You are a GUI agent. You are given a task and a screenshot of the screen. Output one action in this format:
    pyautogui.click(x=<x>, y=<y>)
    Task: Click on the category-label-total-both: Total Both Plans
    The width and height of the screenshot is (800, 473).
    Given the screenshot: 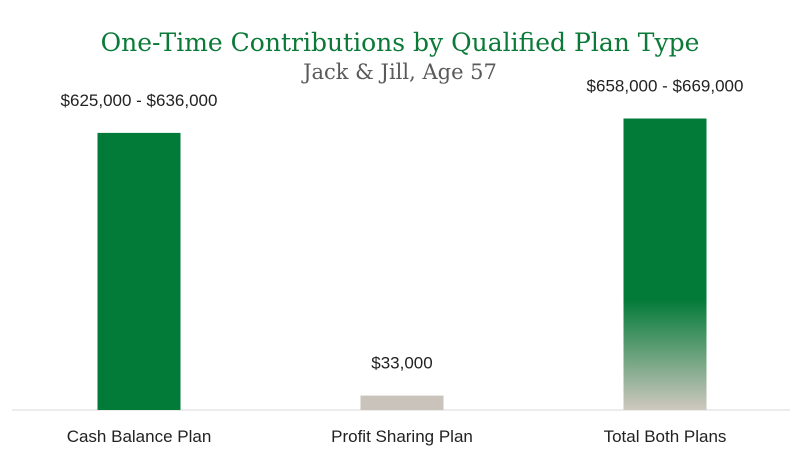 What is the action you would take?
    pyautogui.click(x=665, y=436)
    